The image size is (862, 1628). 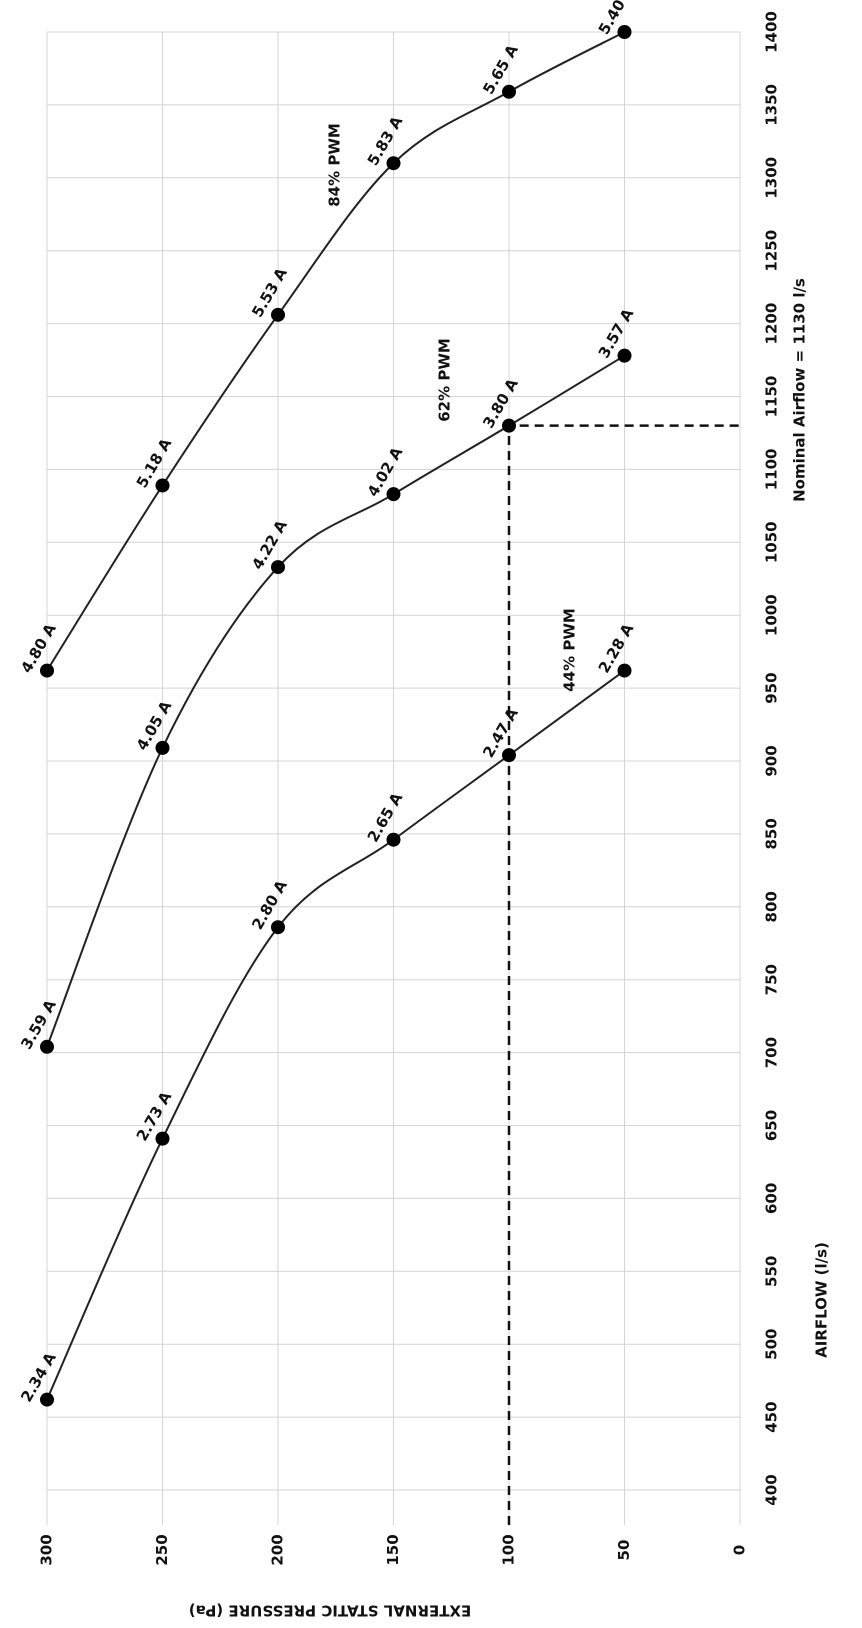 I want to click on point-label: 5.53 A, so click(x=269, y=292).